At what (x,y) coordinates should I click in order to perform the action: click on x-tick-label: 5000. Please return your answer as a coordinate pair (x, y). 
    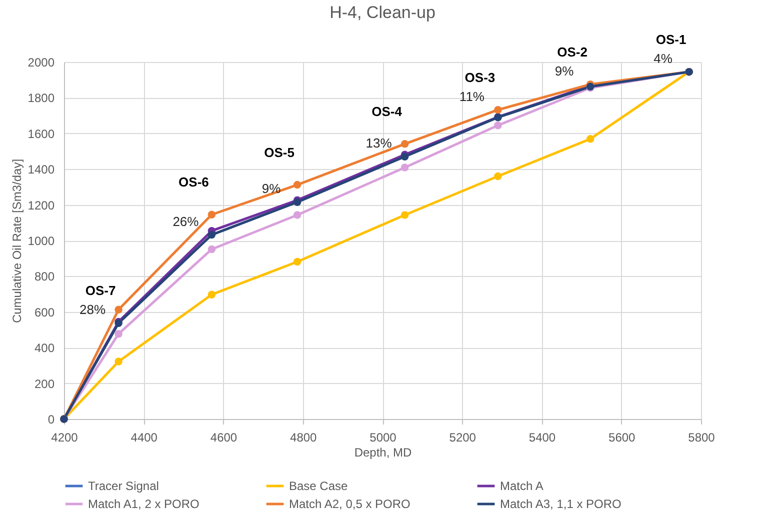
    Looking at the image, I should click on (383, 437).